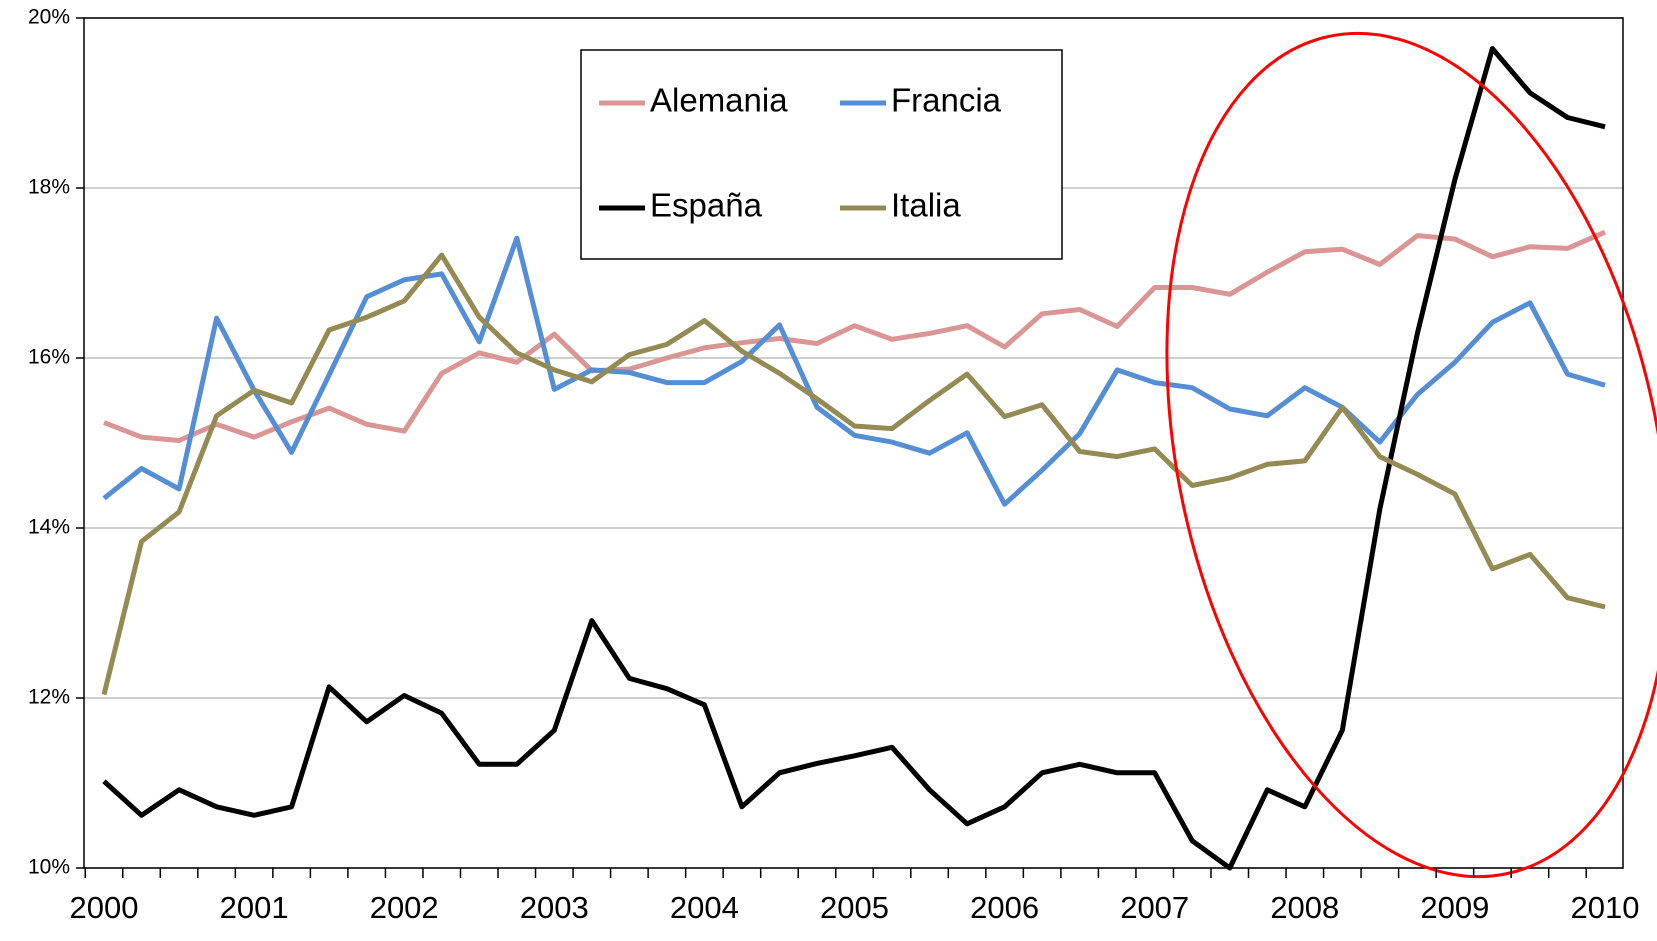 The width and height of the screenshot is (1657, 941). I want to click on x-tick-label: 2007, so click(1154, 907).